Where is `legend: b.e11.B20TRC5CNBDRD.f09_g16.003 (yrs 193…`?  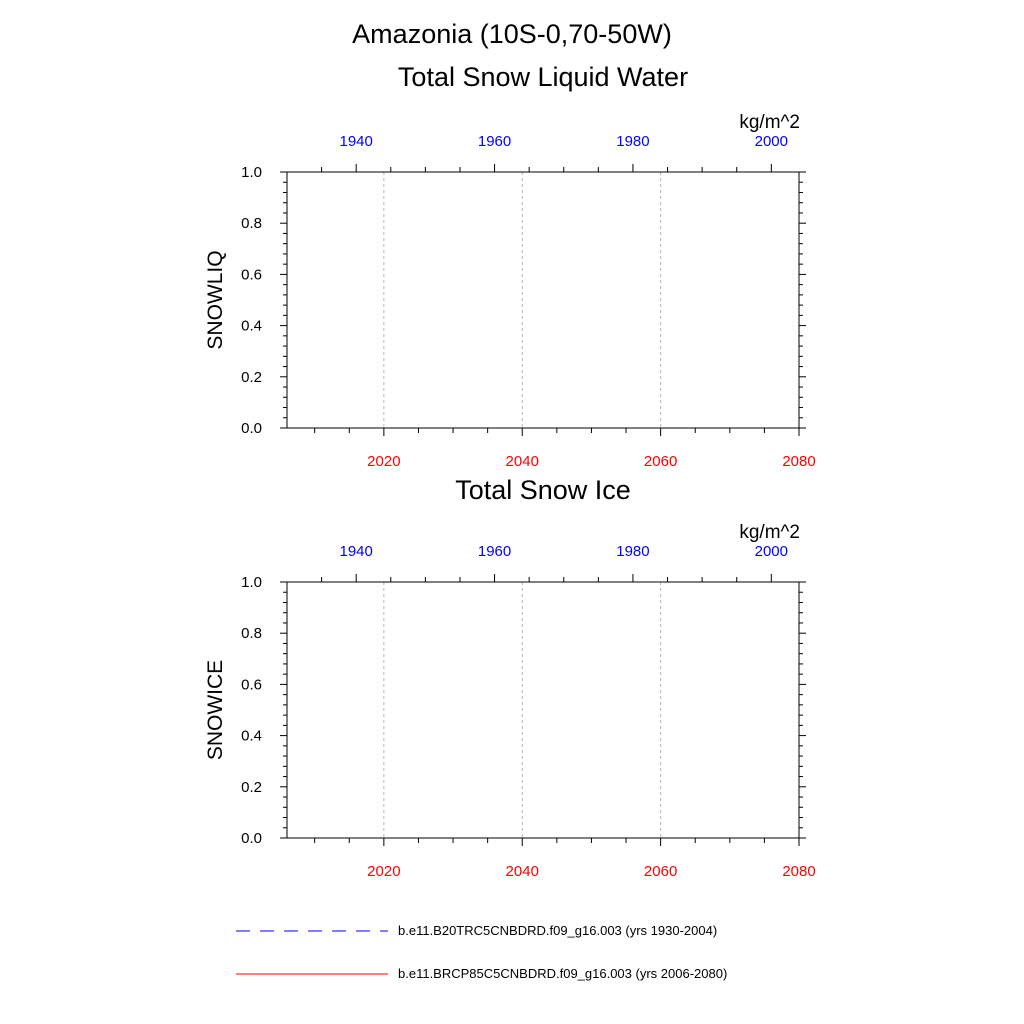 legend: b.e11.B20TRC5CNBDRD.f09_g16.003 (yrs 193… is located at coordinates (481, 952).